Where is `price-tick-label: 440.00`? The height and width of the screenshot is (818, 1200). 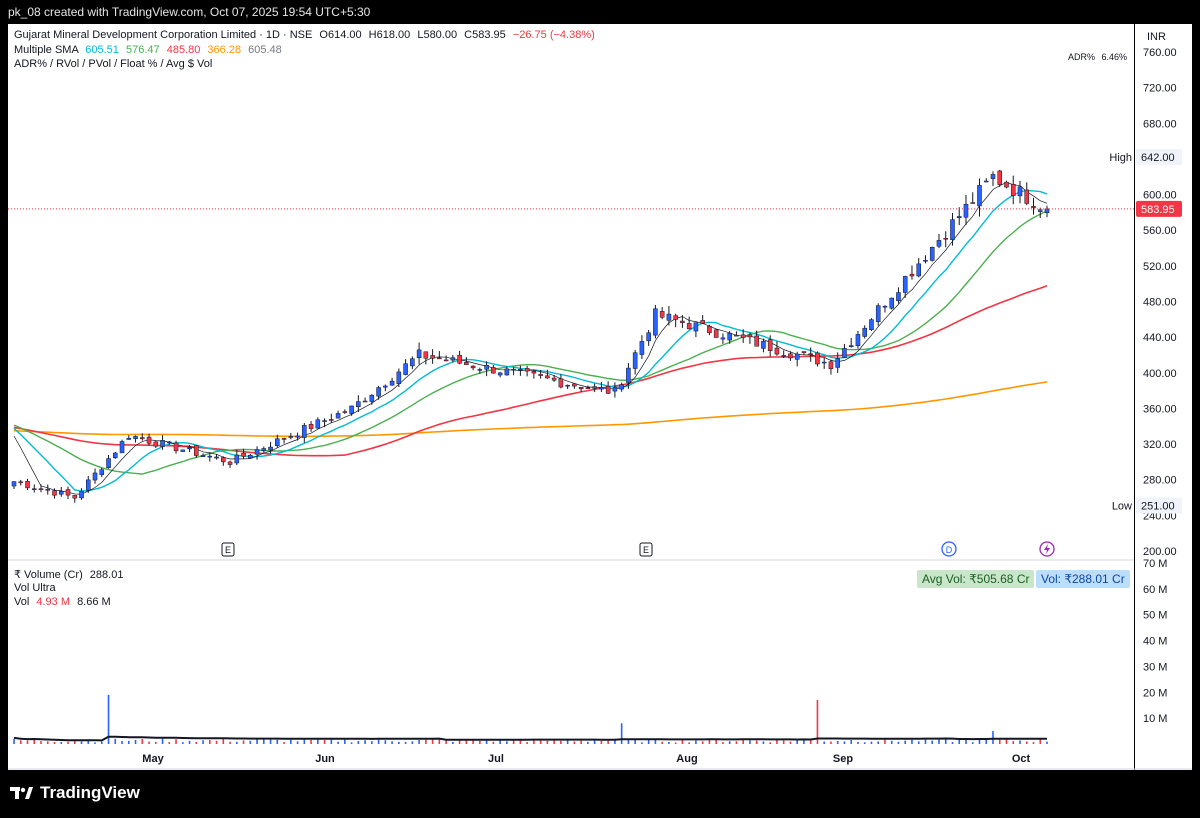 price-tick-label: 440.00 is located at coordinates (1160, 338).